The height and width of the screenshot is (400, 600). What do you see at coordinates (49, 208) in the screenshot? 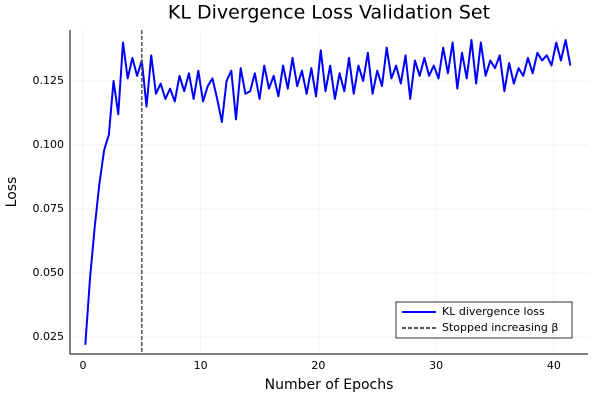
I see `y-tick-label: 0.075` at bounding box center [49, 208].